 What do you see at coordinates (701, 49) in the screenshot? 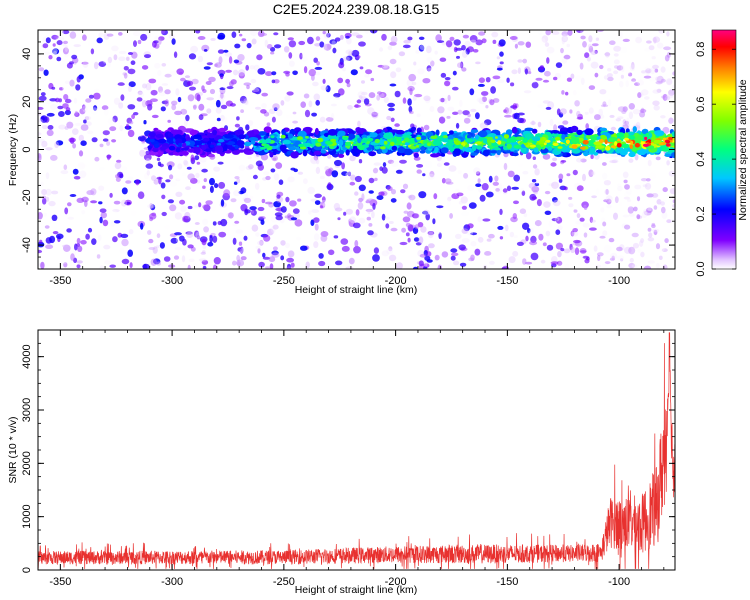
I see `colorbar-tick-label: 0.8` at bounding box center [701, 49].